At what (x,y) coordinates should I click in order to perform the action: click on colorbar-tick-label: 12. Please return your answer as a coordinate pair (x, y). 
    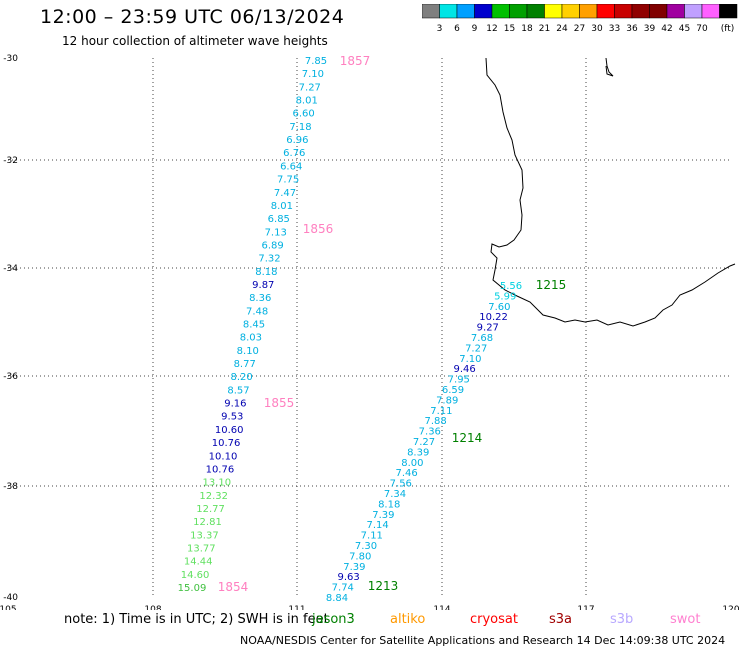
    Looking at the image, I should click on (491, 29).